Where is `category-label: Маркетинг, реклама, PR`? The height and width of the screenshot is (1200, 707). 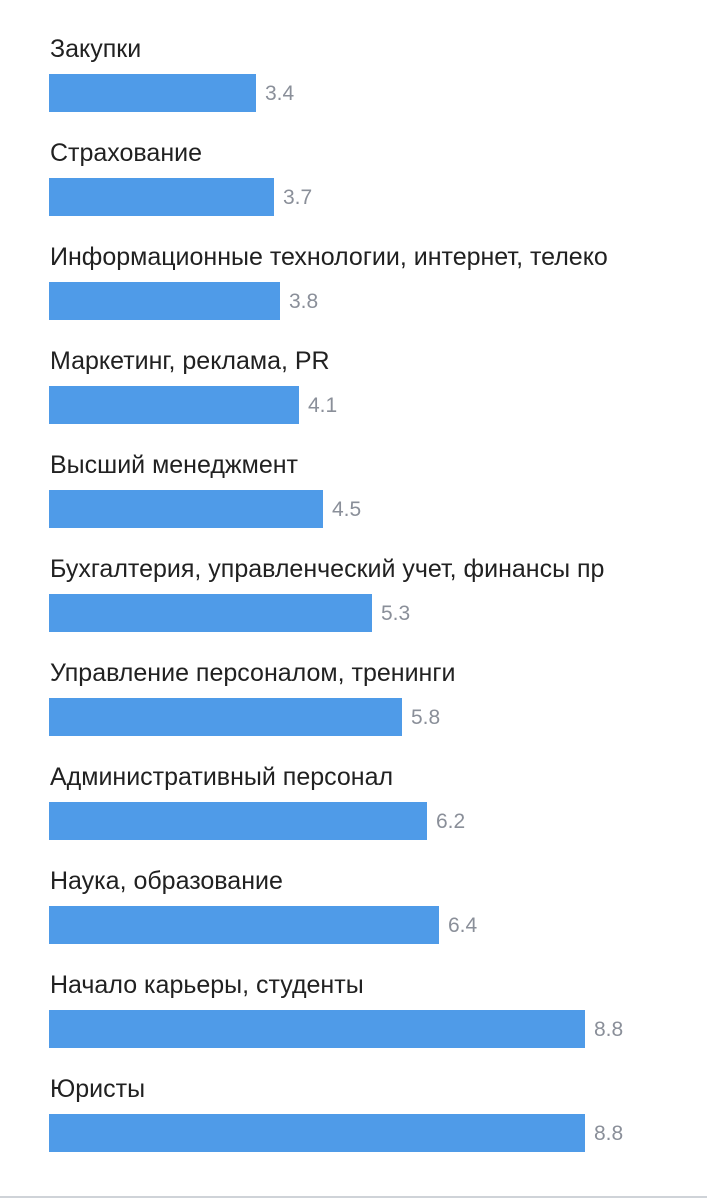 category-label: Маркетинг, реклама, PR is located at coordinates (190, 361).